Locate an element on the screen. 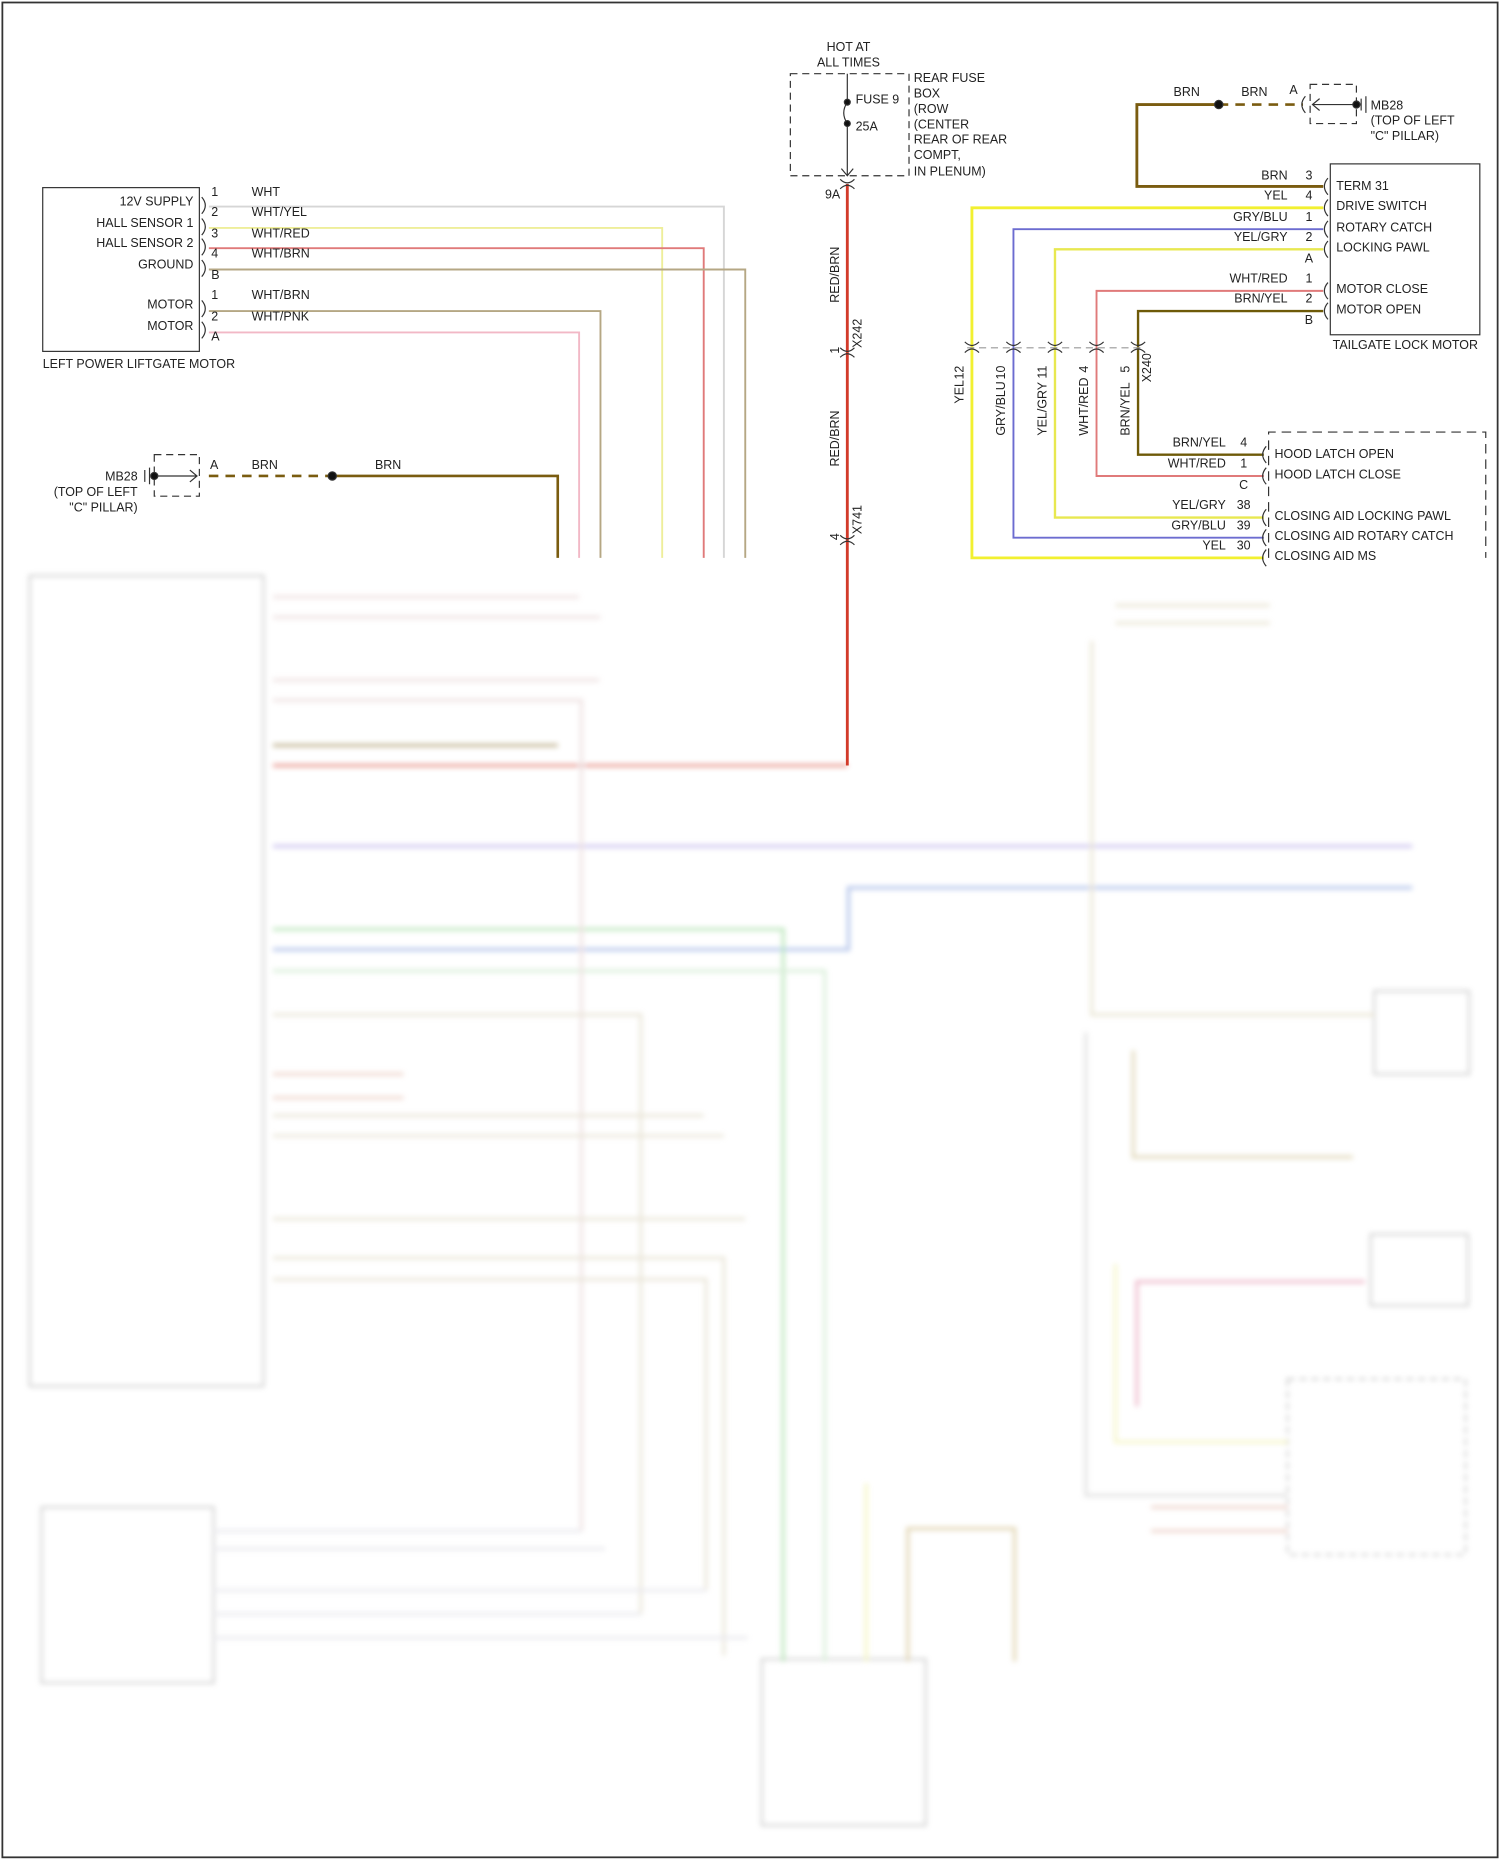 This screenshot has width=1500, height=1861. pin-label: MOTOR is located at coordinates (170, 305).